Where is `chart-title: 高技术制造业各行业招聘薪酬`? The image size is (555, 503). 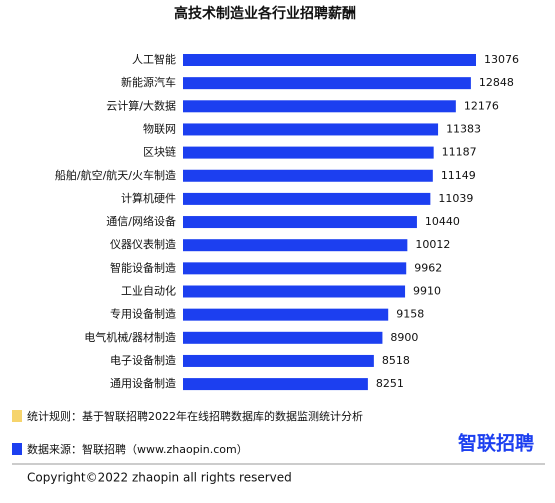
chart-title: 高技术制造业各行业招聘薪酬 is located at coordinates (265, 13).